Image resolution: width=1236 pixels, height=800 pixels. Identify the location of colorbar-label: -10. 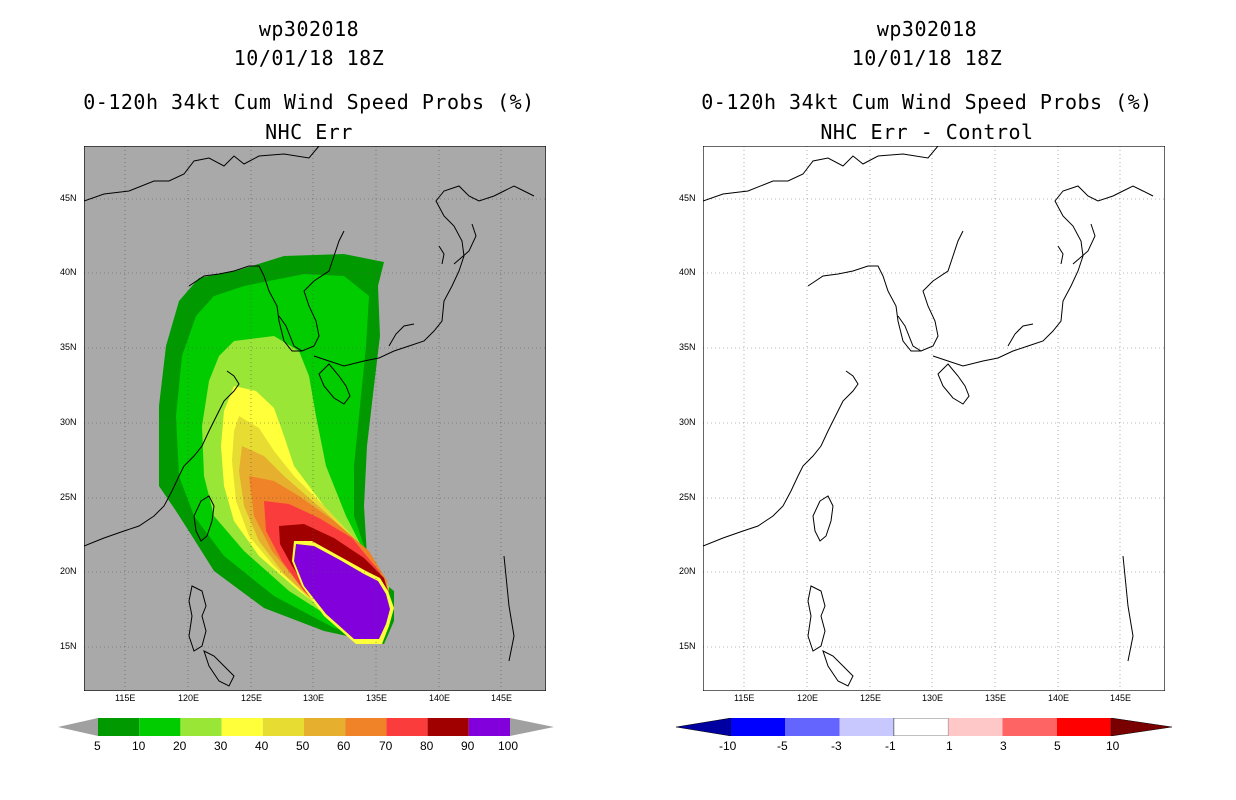
(728, 746).